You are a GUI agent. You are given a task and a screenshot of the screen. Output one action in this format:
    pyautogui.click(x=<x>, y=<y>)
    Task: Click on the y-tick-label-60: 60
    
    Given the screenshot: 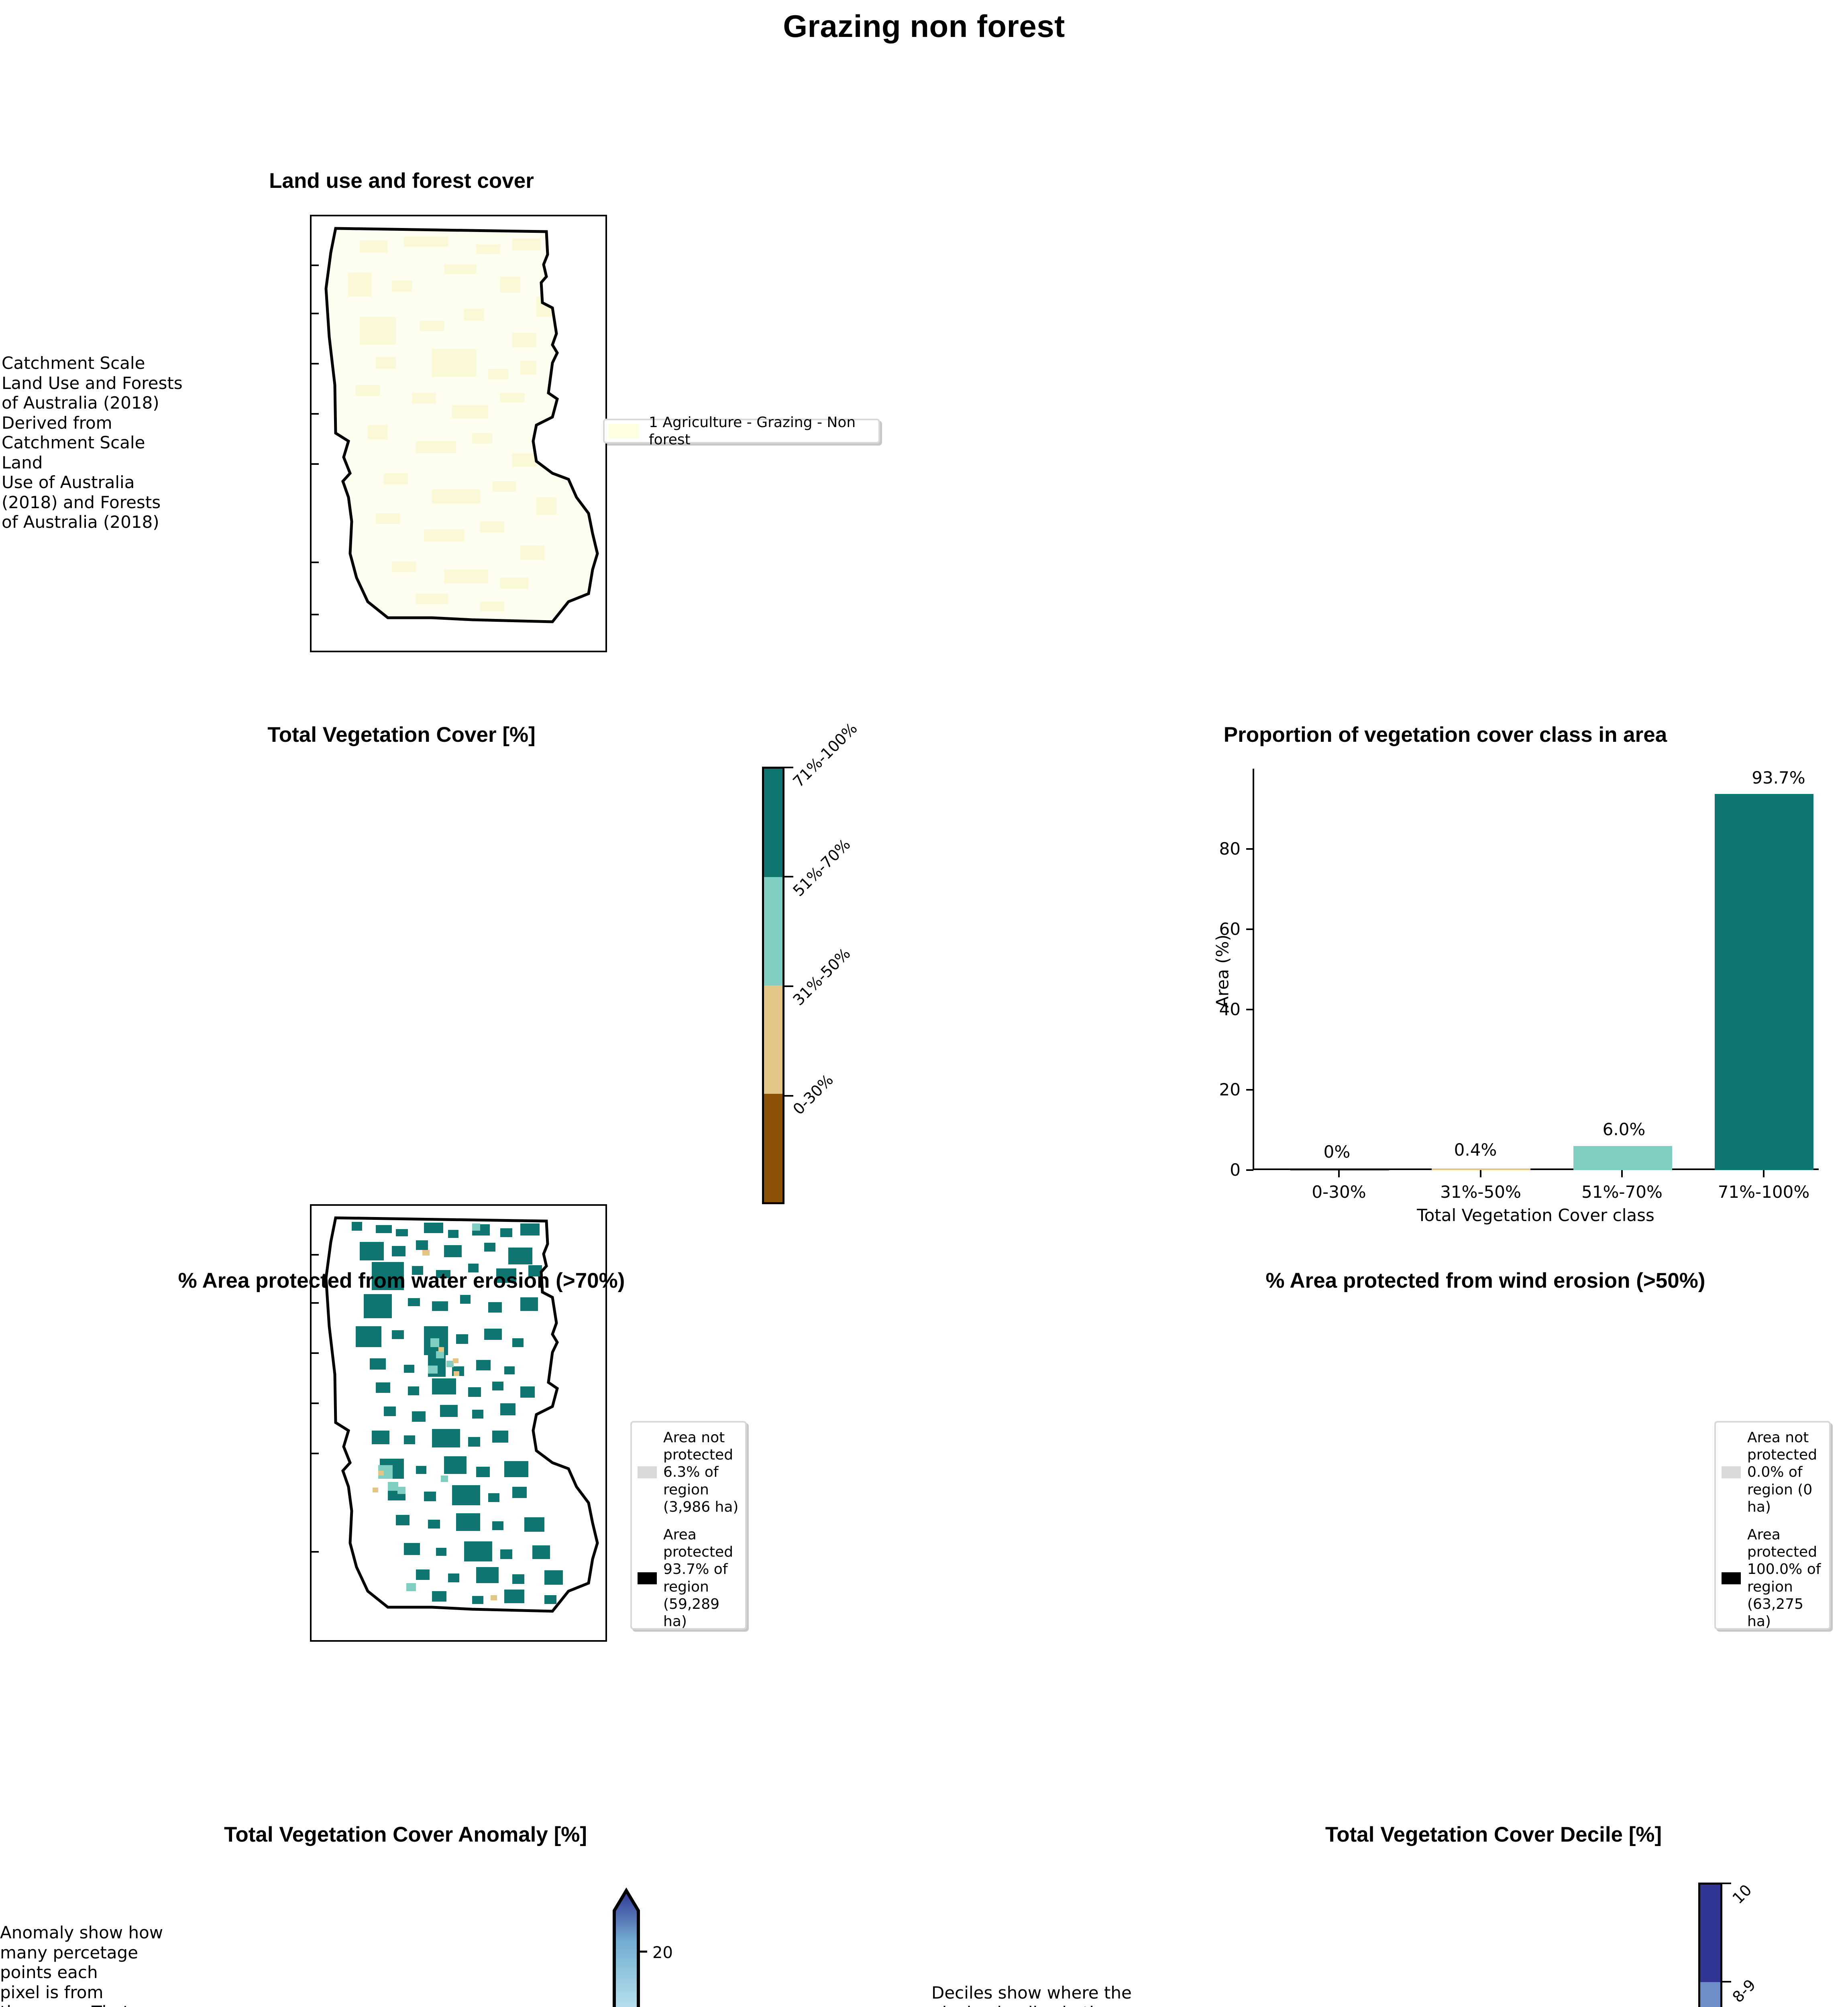 What is the action you would take?
    pyautogui.click(x=1230, y=929)
    